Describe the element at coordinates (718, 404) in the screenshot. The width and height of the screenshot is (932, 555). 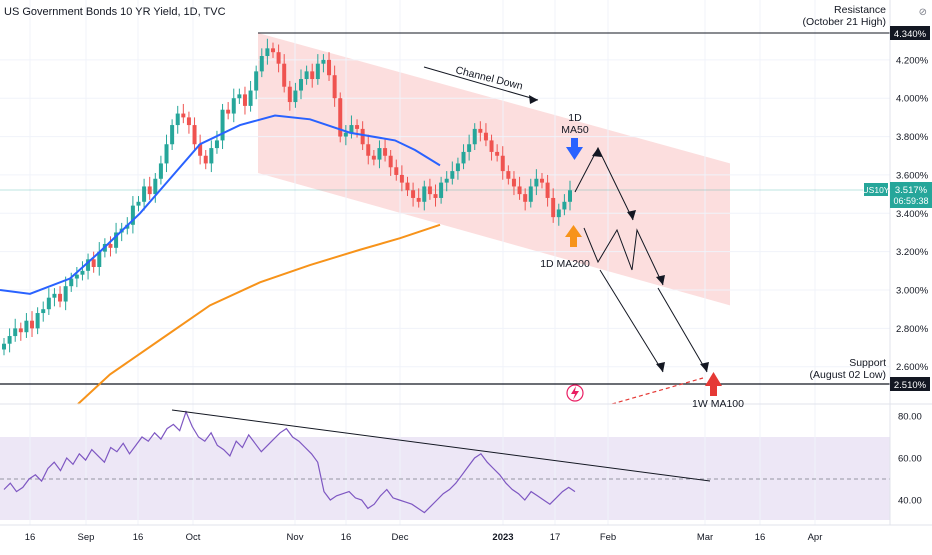
I see `ma100w-label: 1W MA100` at that location.